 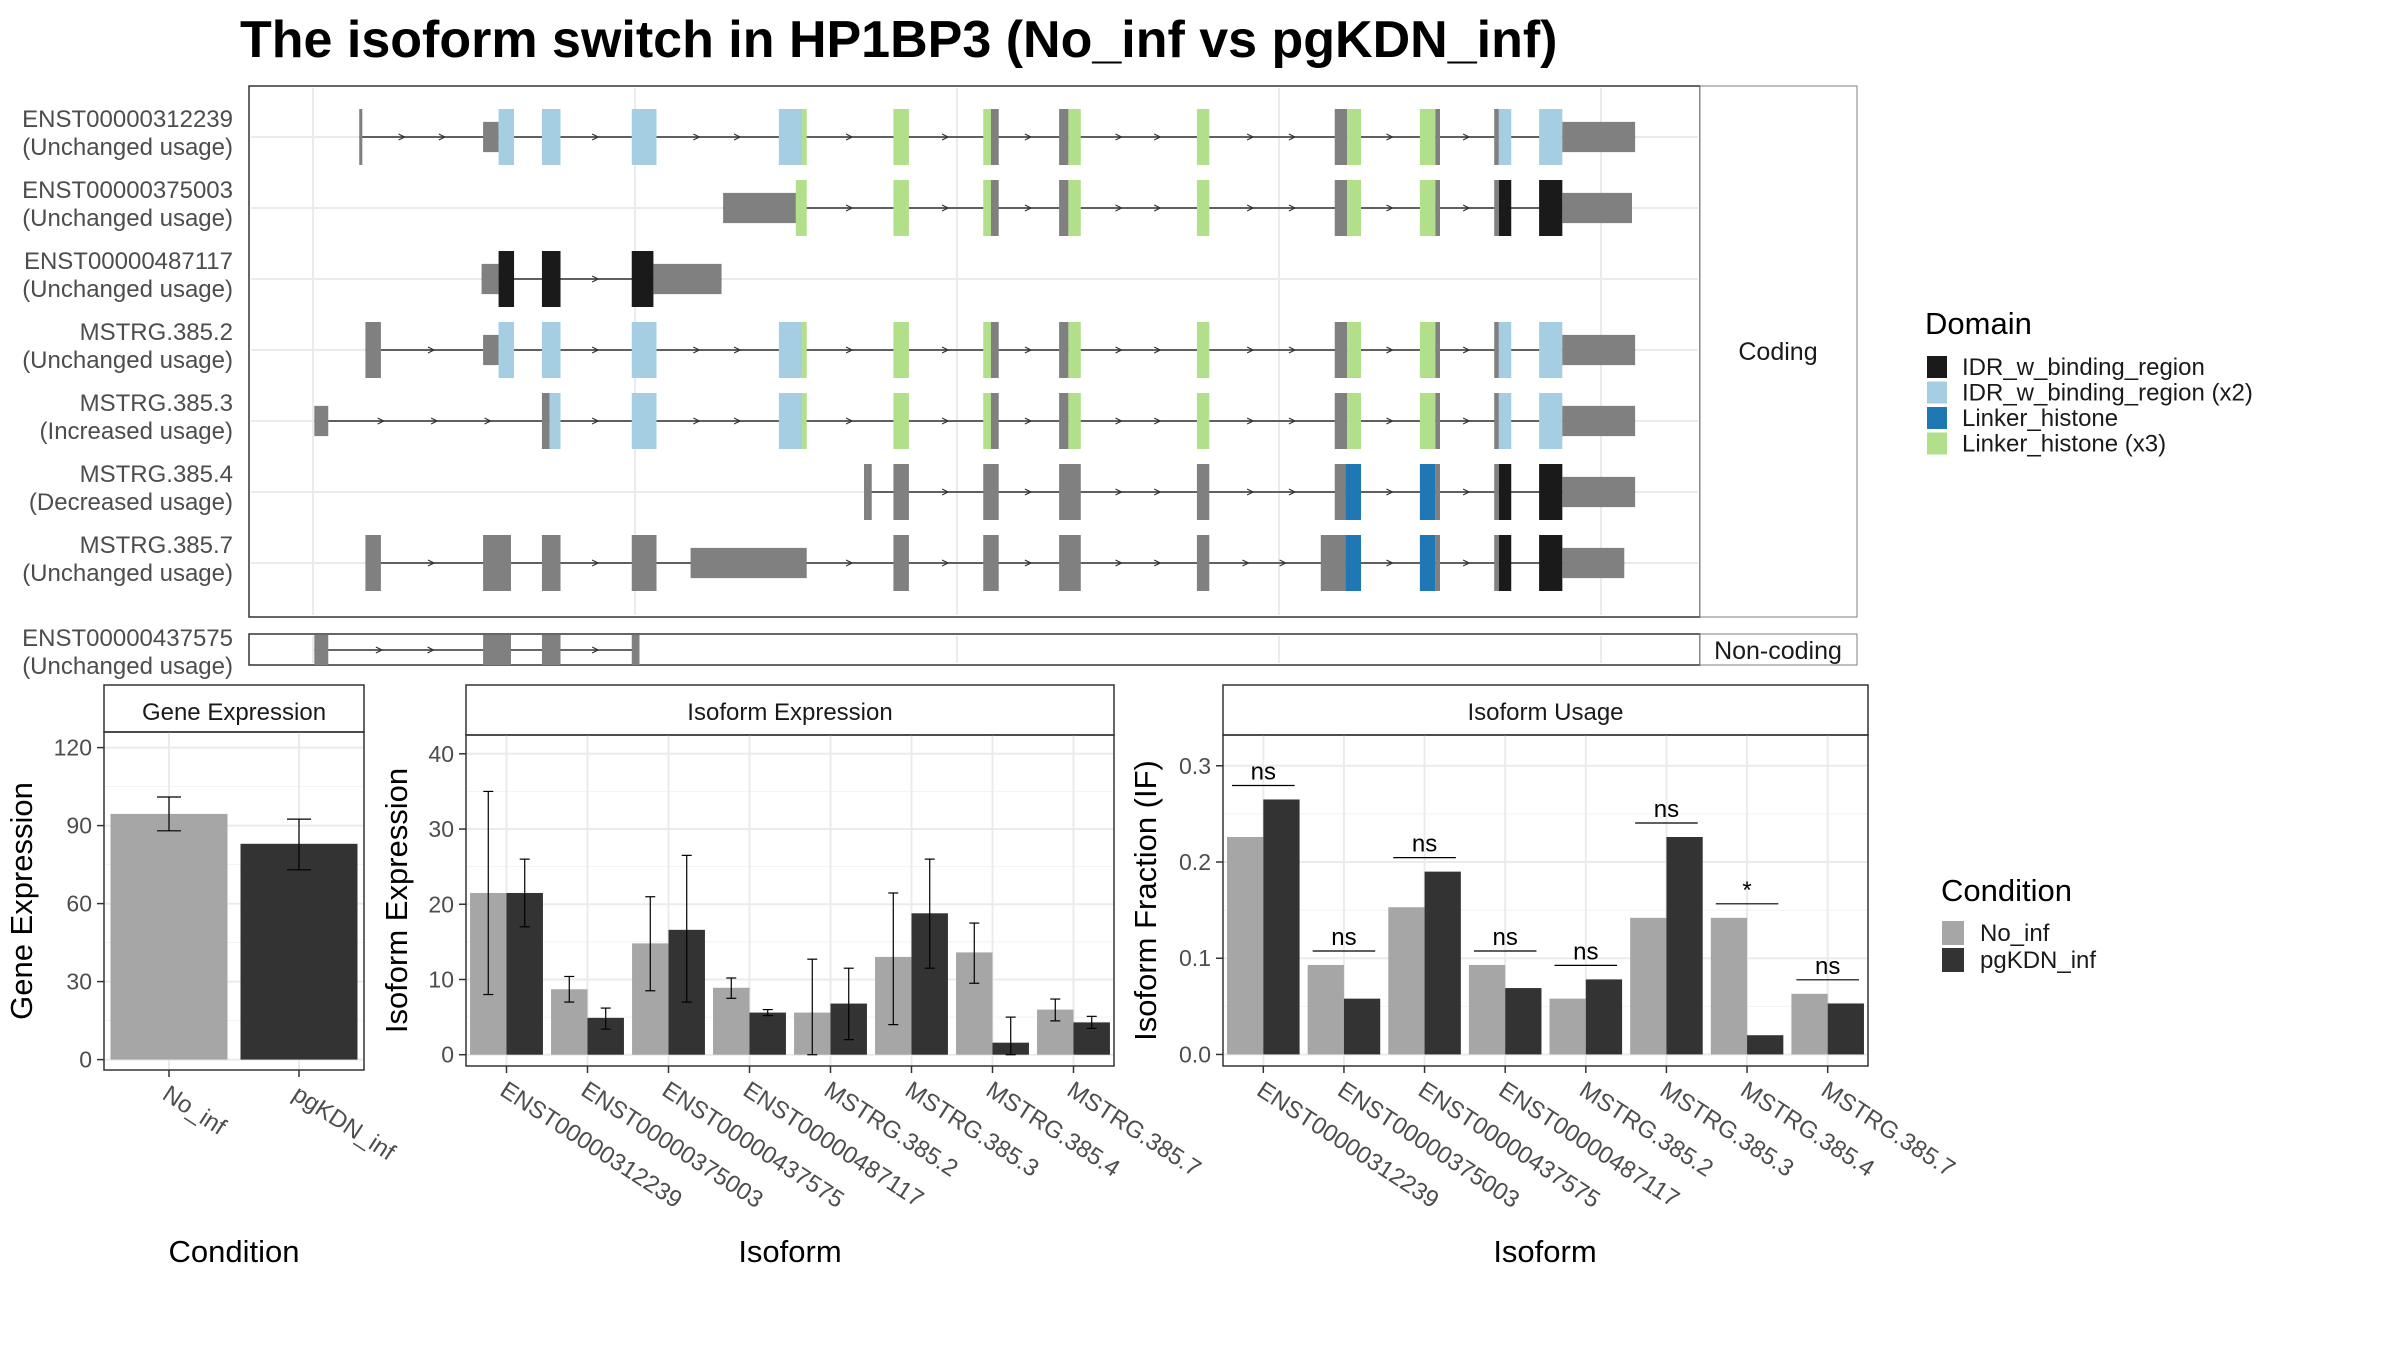 I want to click on y-axis-title: Isoform Fraction (IF), so click(x=1145, y=900).